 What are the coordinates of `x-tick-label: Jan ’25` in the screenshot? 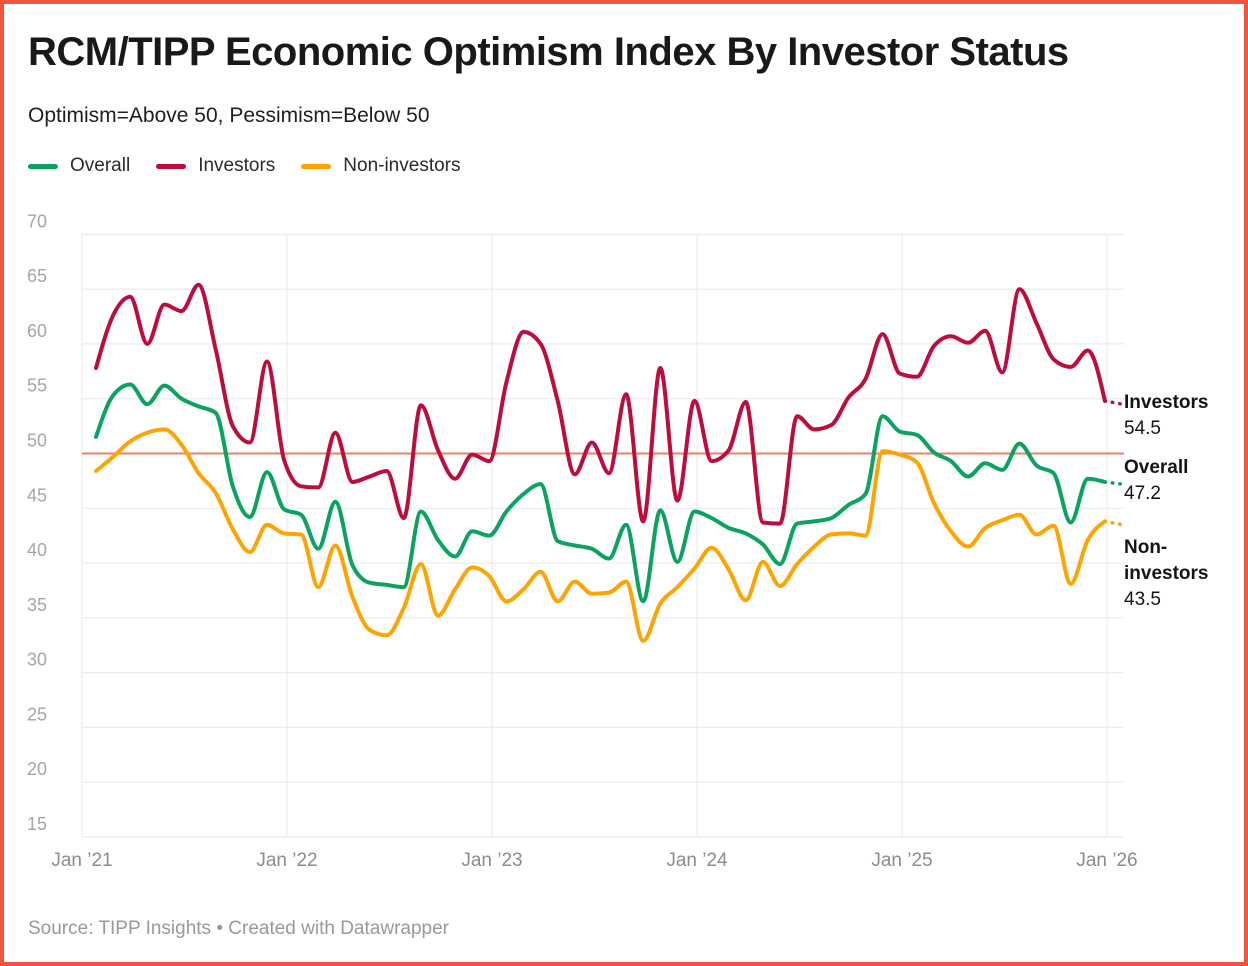 It's located at (901, 860).